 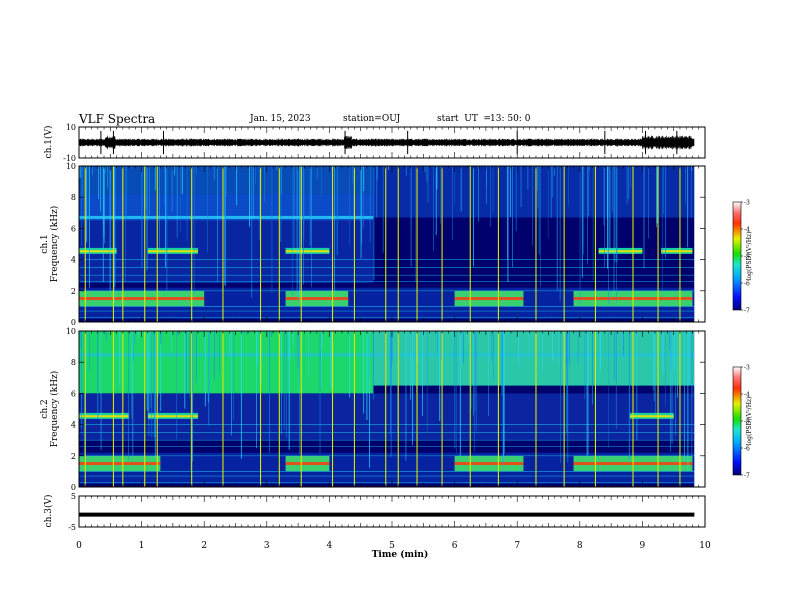 I want to click on x-tick-label: 4, so click(x=330, y=546).